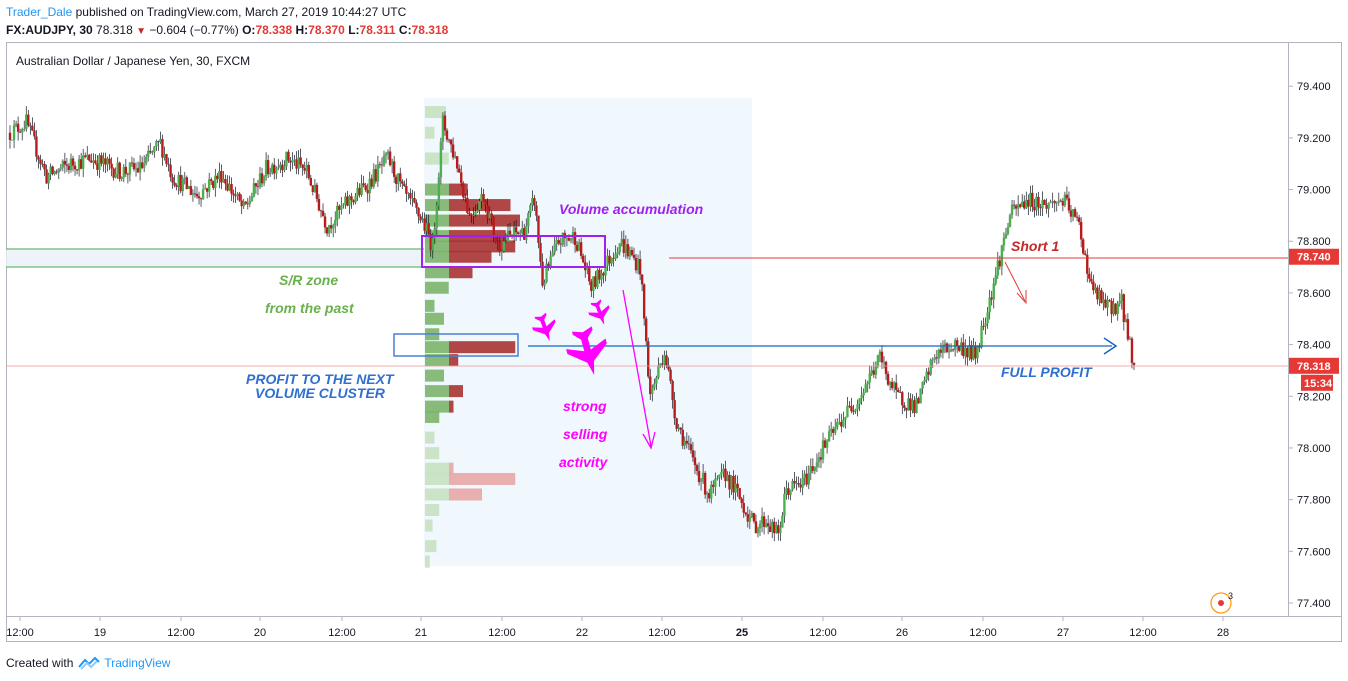  I want to click on close-value: 78.318, so click(430, 30).